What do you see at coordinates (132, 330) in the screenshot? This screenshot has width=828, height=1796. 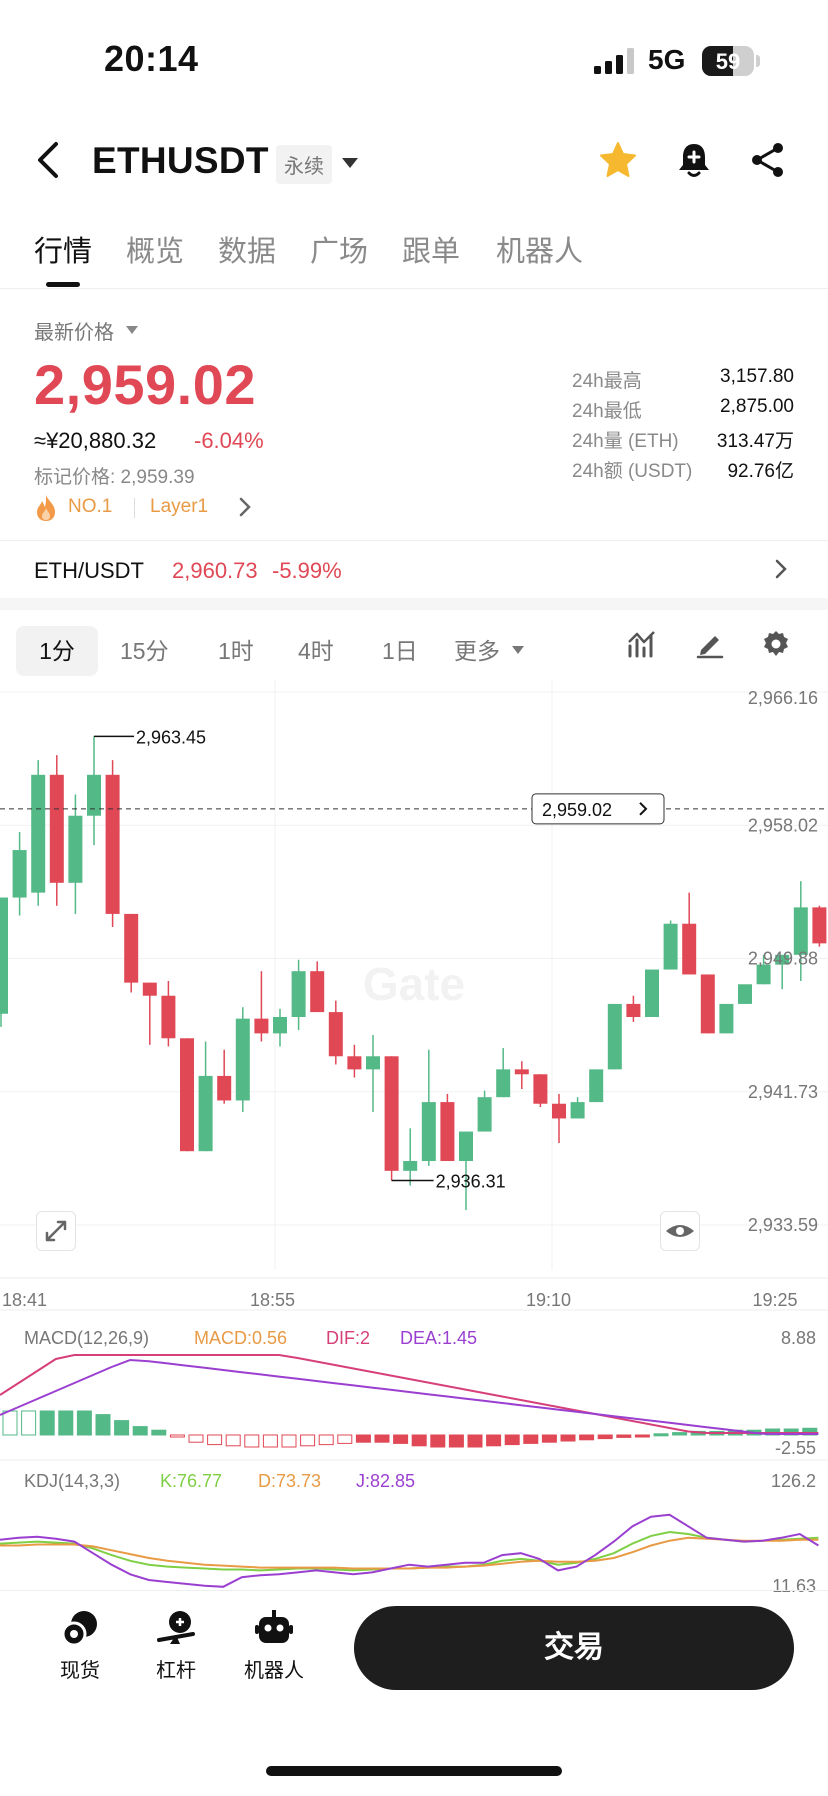 I see `price-type-caret-icon` at bounding box center [132, 330].